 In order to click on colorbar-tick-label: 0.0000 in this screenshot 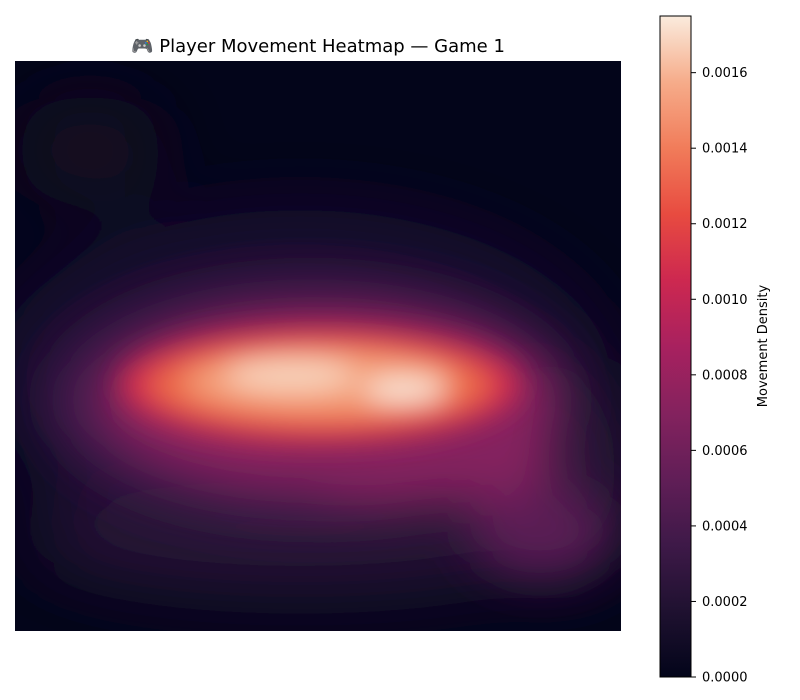, I will do `click(725, 678)`.